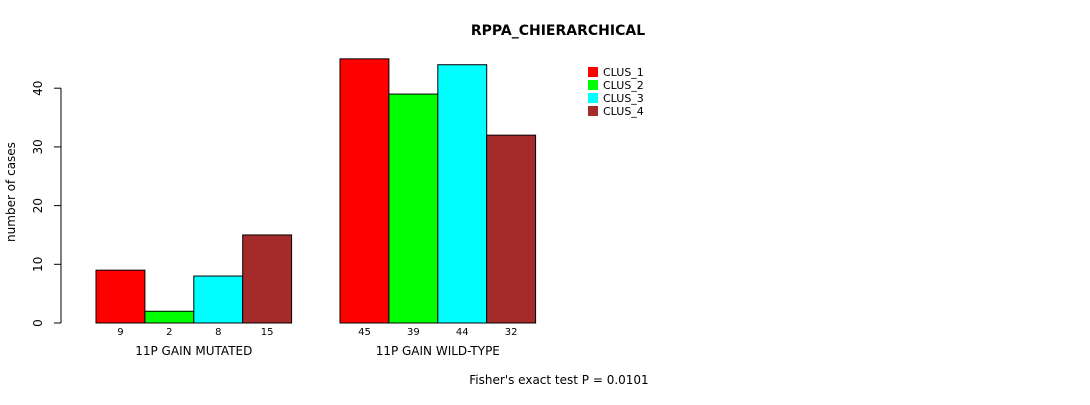 Image resolution: width=1090 pixels, height=405 pixels. I want to click on y-tick-label: 10, so click(38, 264).